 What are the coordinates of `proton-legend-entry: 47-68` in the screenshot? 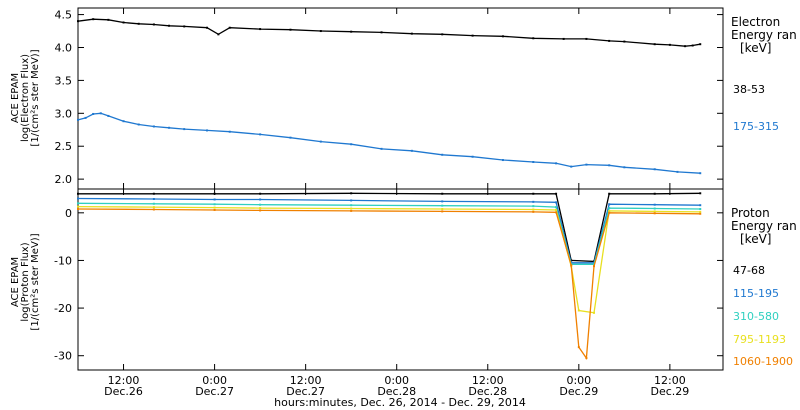 It's located at (749, 270).